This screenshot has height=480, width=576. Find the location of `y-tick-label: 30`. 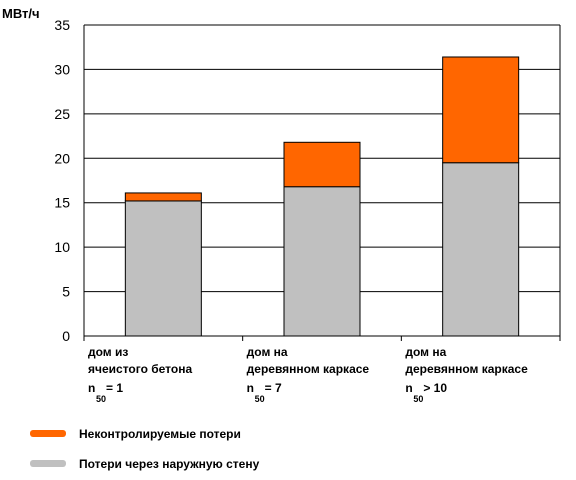

y-tick-label: 30 is located at coordinates (62, 69).